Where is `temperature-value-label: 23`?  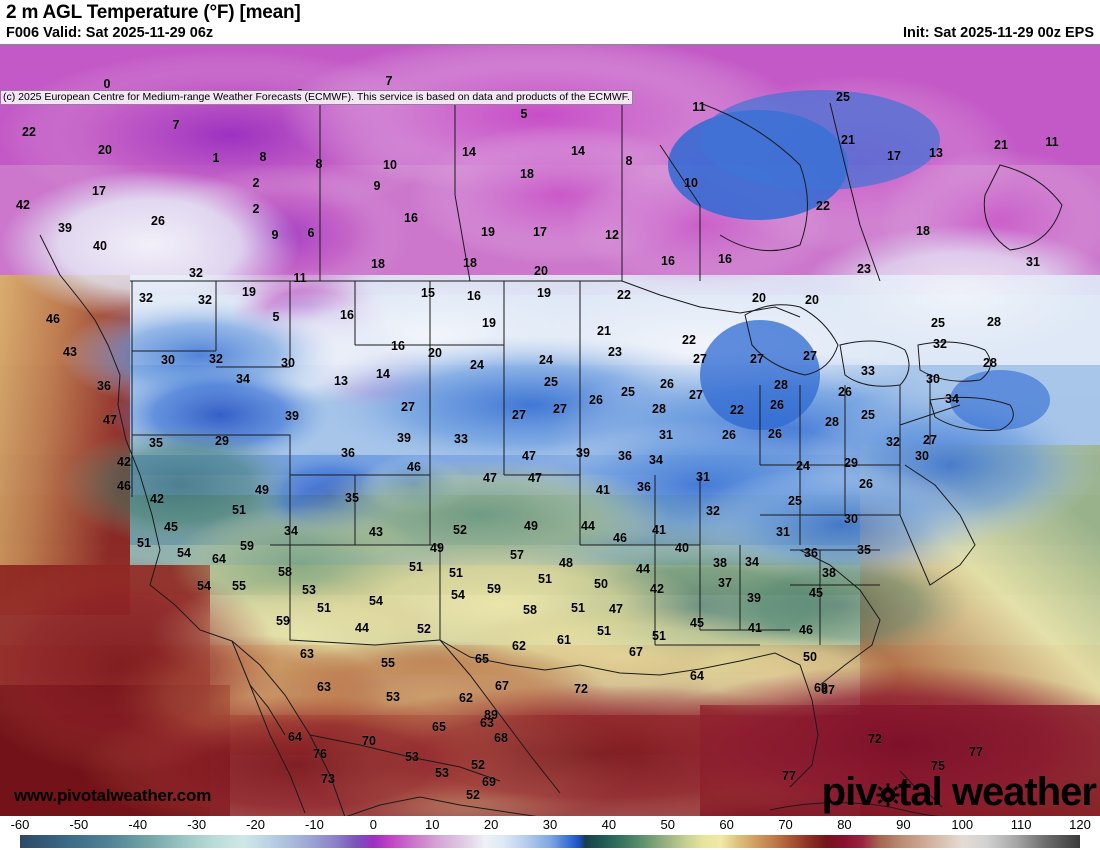 temperature-value-label: 23 is located at coordinates (864, 269).